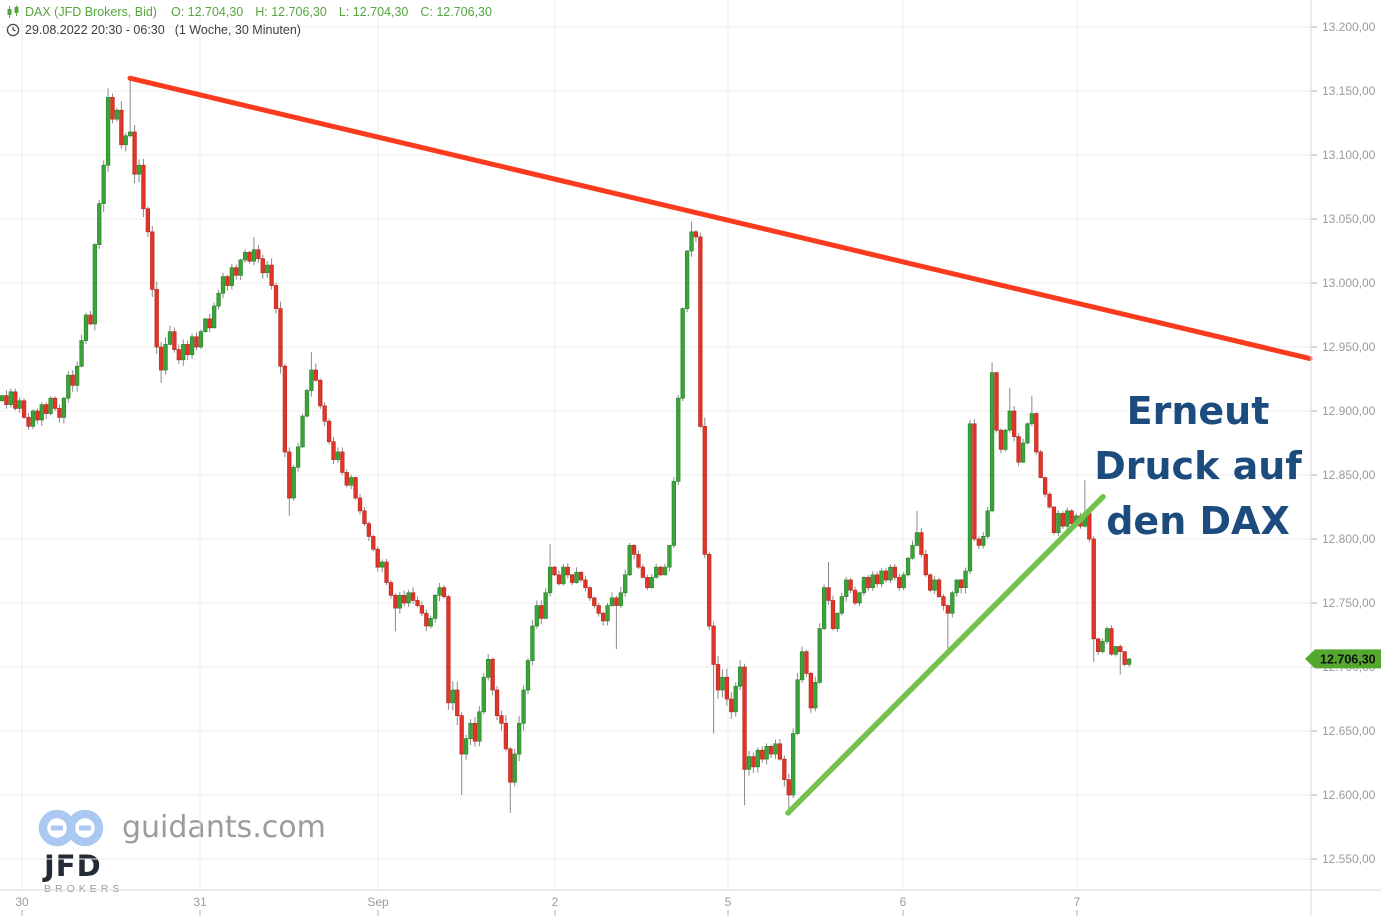  Describe the element at coordinates (1349, 219) in the screenshot. I see `y-axis-label: 13.050,00` at that location.